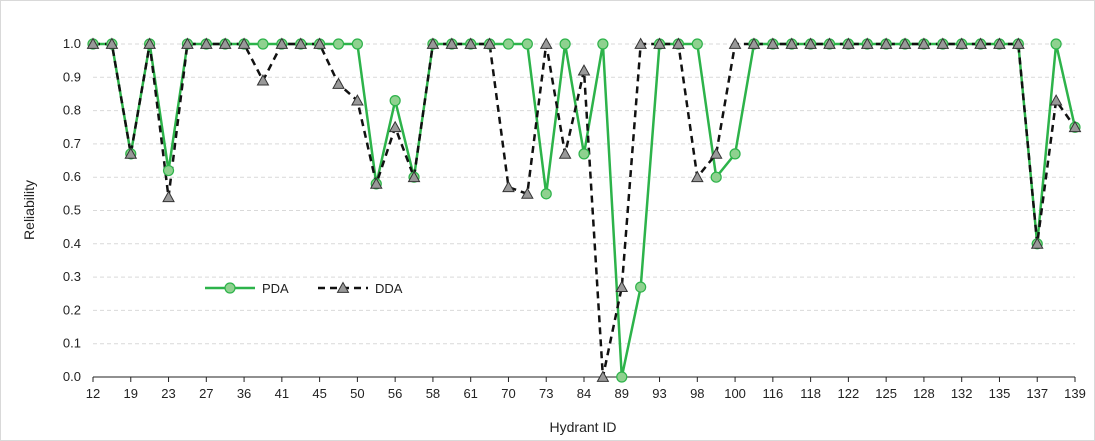 This screenshot has height=441, width=1095. I want to click on x-tick-label: 36, so click(244, 393).